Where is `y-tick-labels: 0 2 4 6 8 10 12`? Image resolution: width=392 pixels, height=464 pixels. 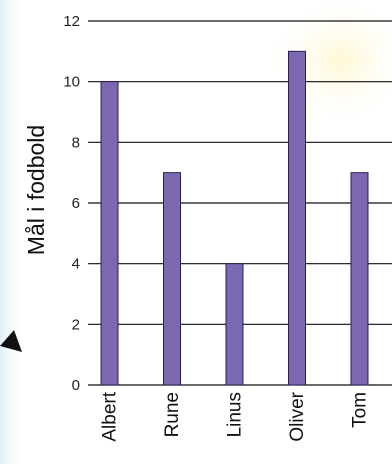
y-tick-labels: 0 2 4 6 8 10 12 is located at coordinates (71, 203).